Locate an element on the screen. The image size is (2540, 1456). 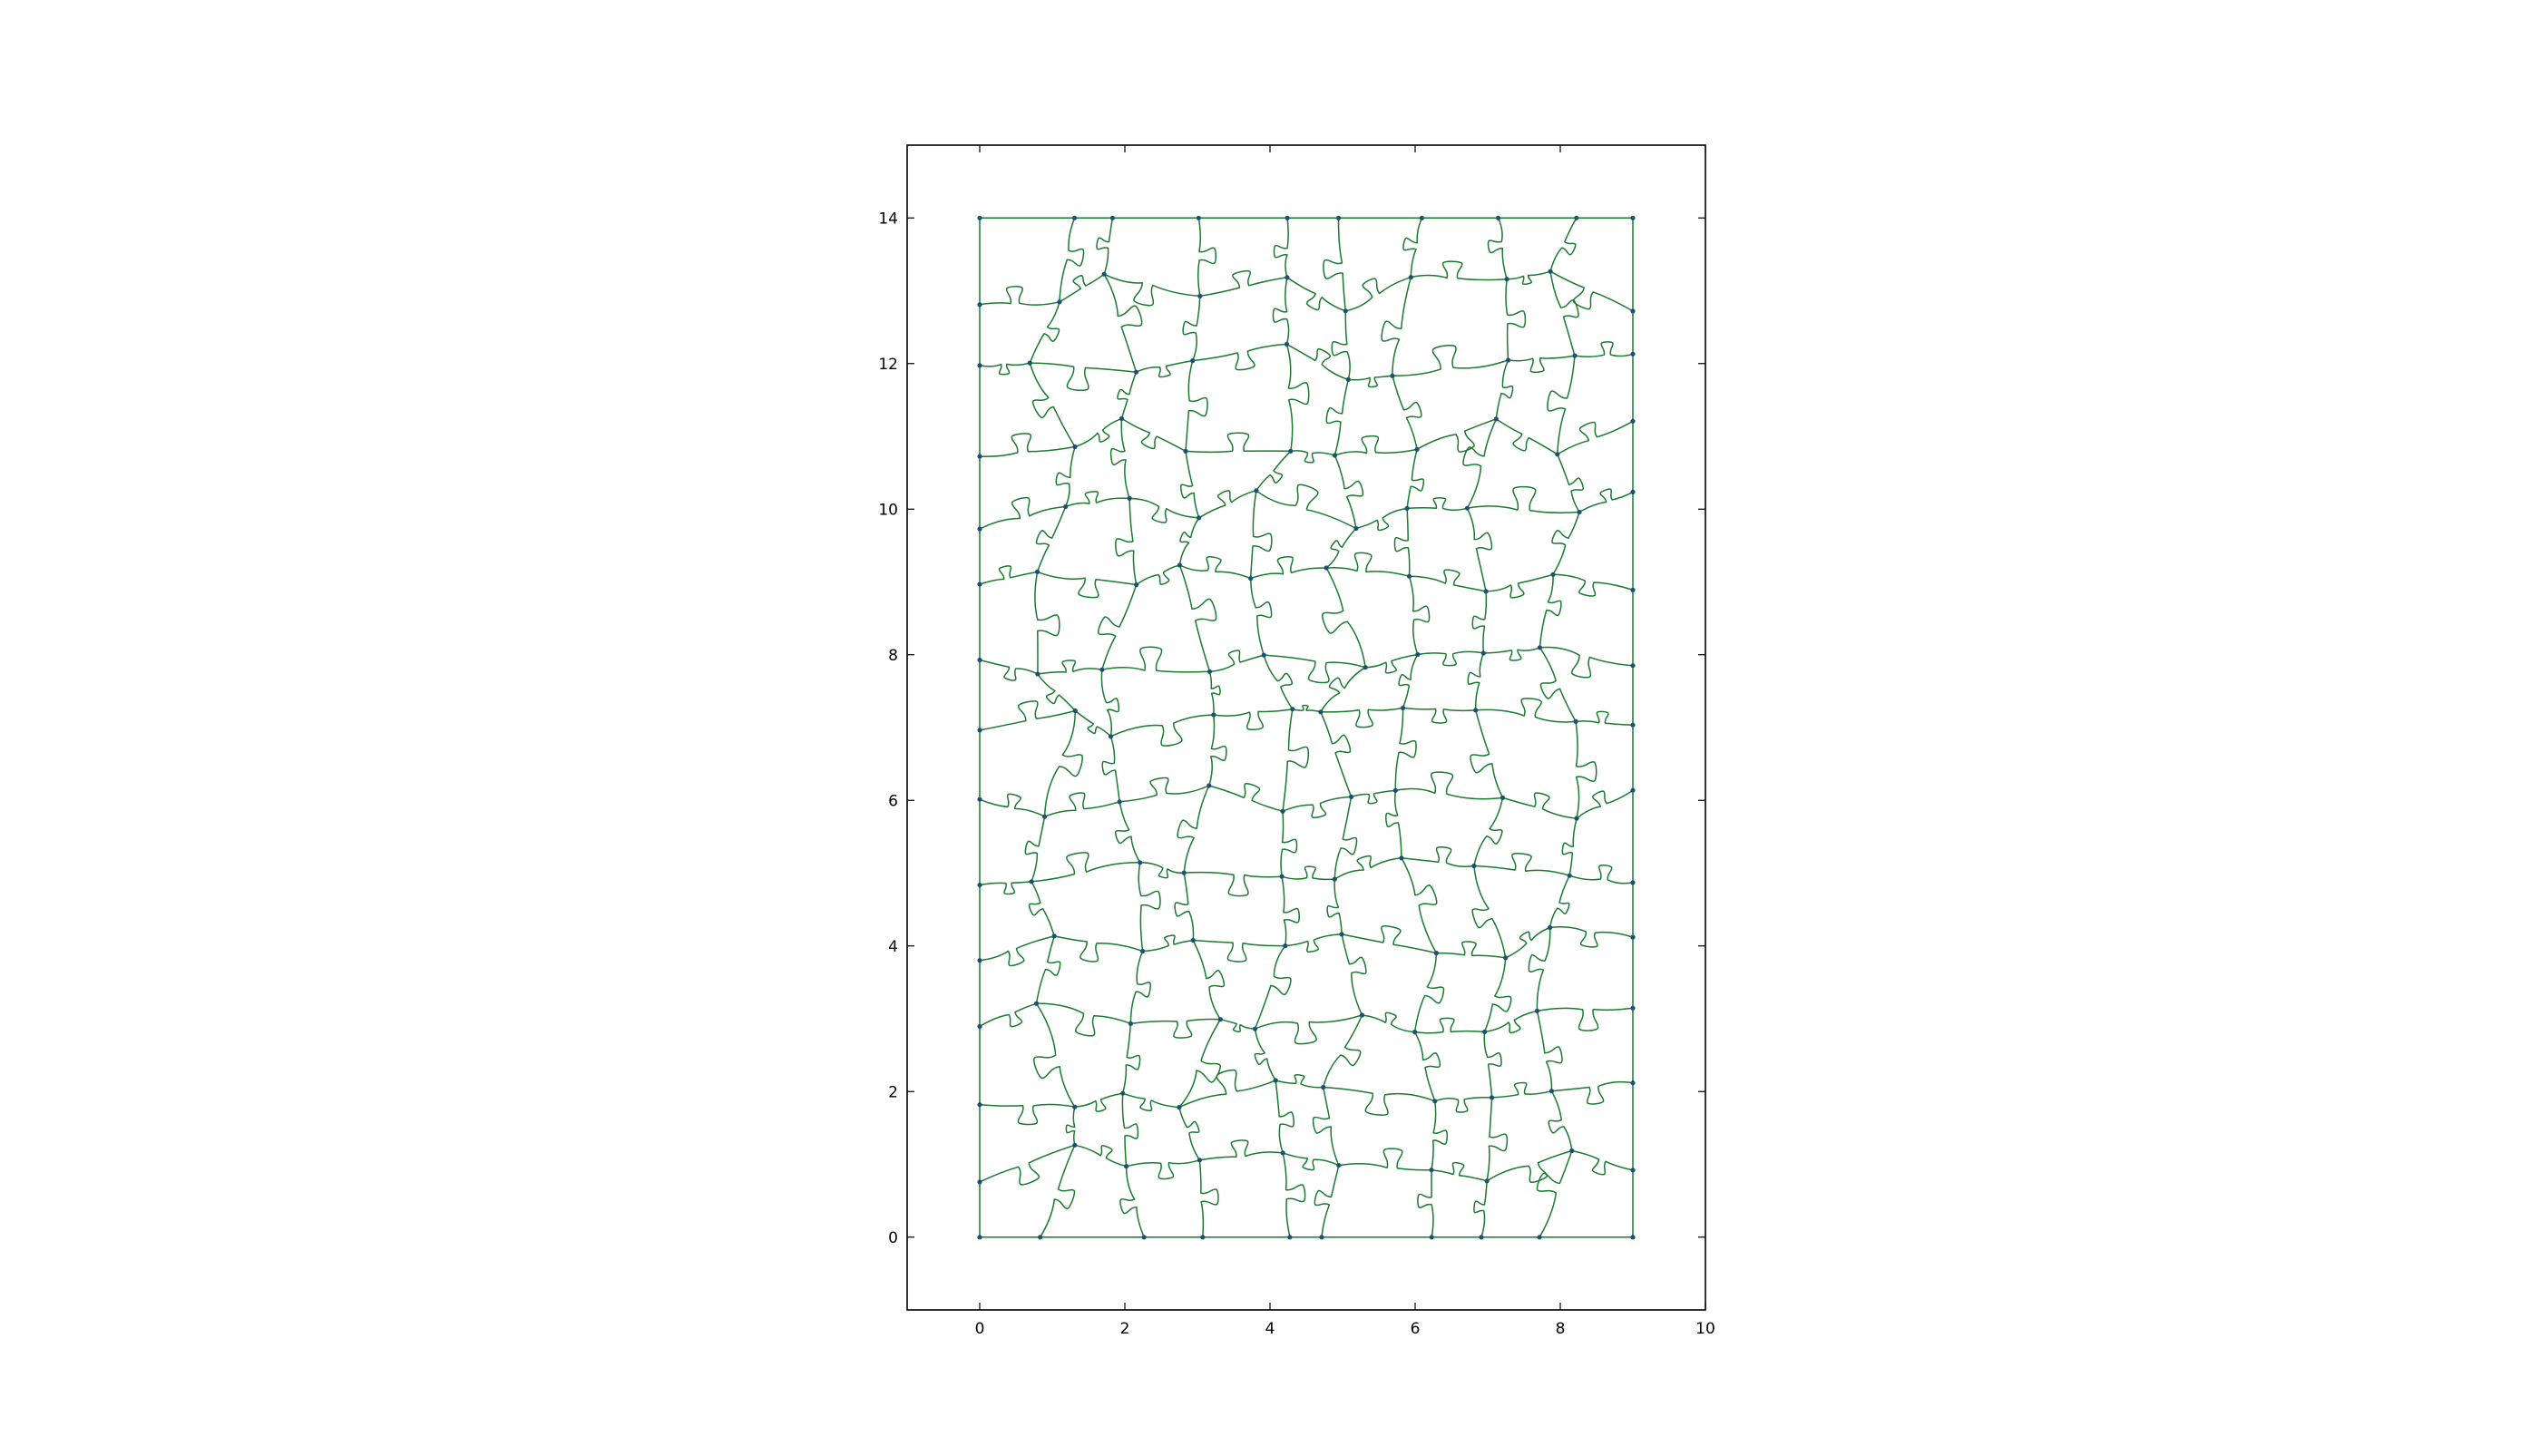
x-tick-label: 0 is located at coordinates (980, 1329).